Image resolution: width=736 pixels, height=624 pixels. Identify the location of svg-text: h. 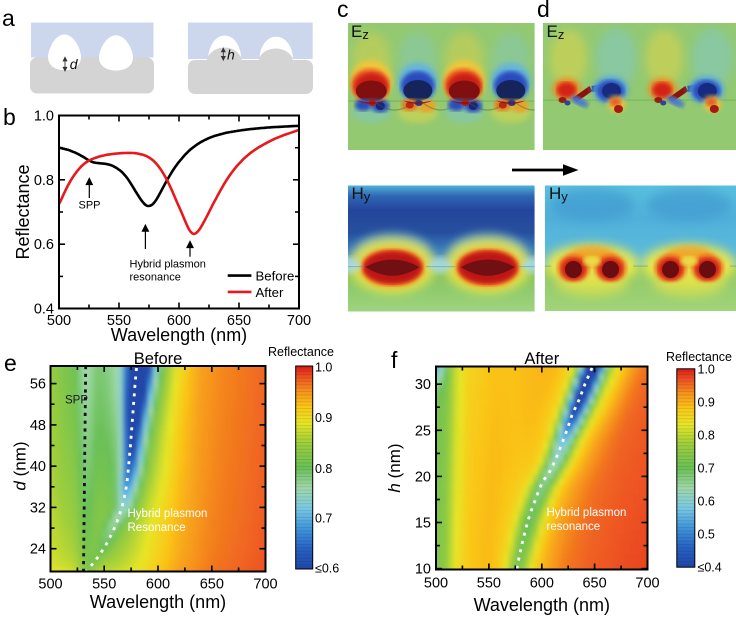
(231, 55).